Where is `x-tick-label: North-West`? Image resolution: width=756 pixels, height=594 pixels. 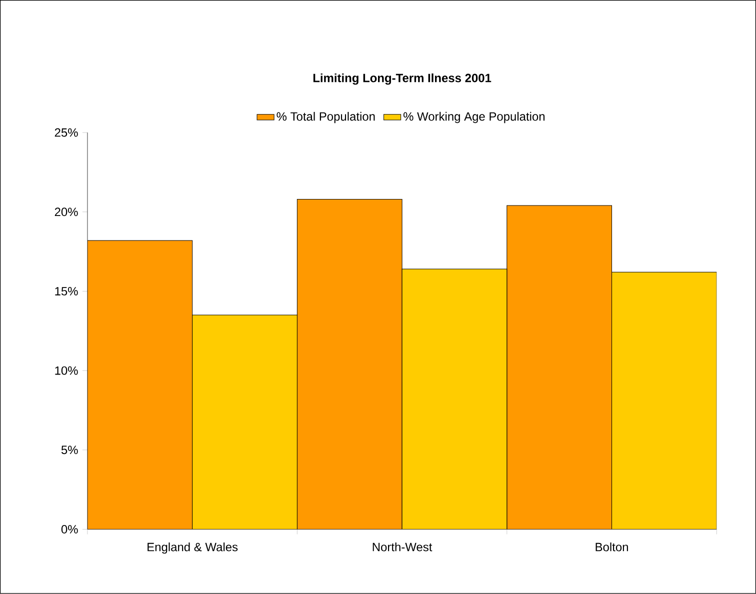
x-tick-label: North-West is located at coordinates (402, 547).